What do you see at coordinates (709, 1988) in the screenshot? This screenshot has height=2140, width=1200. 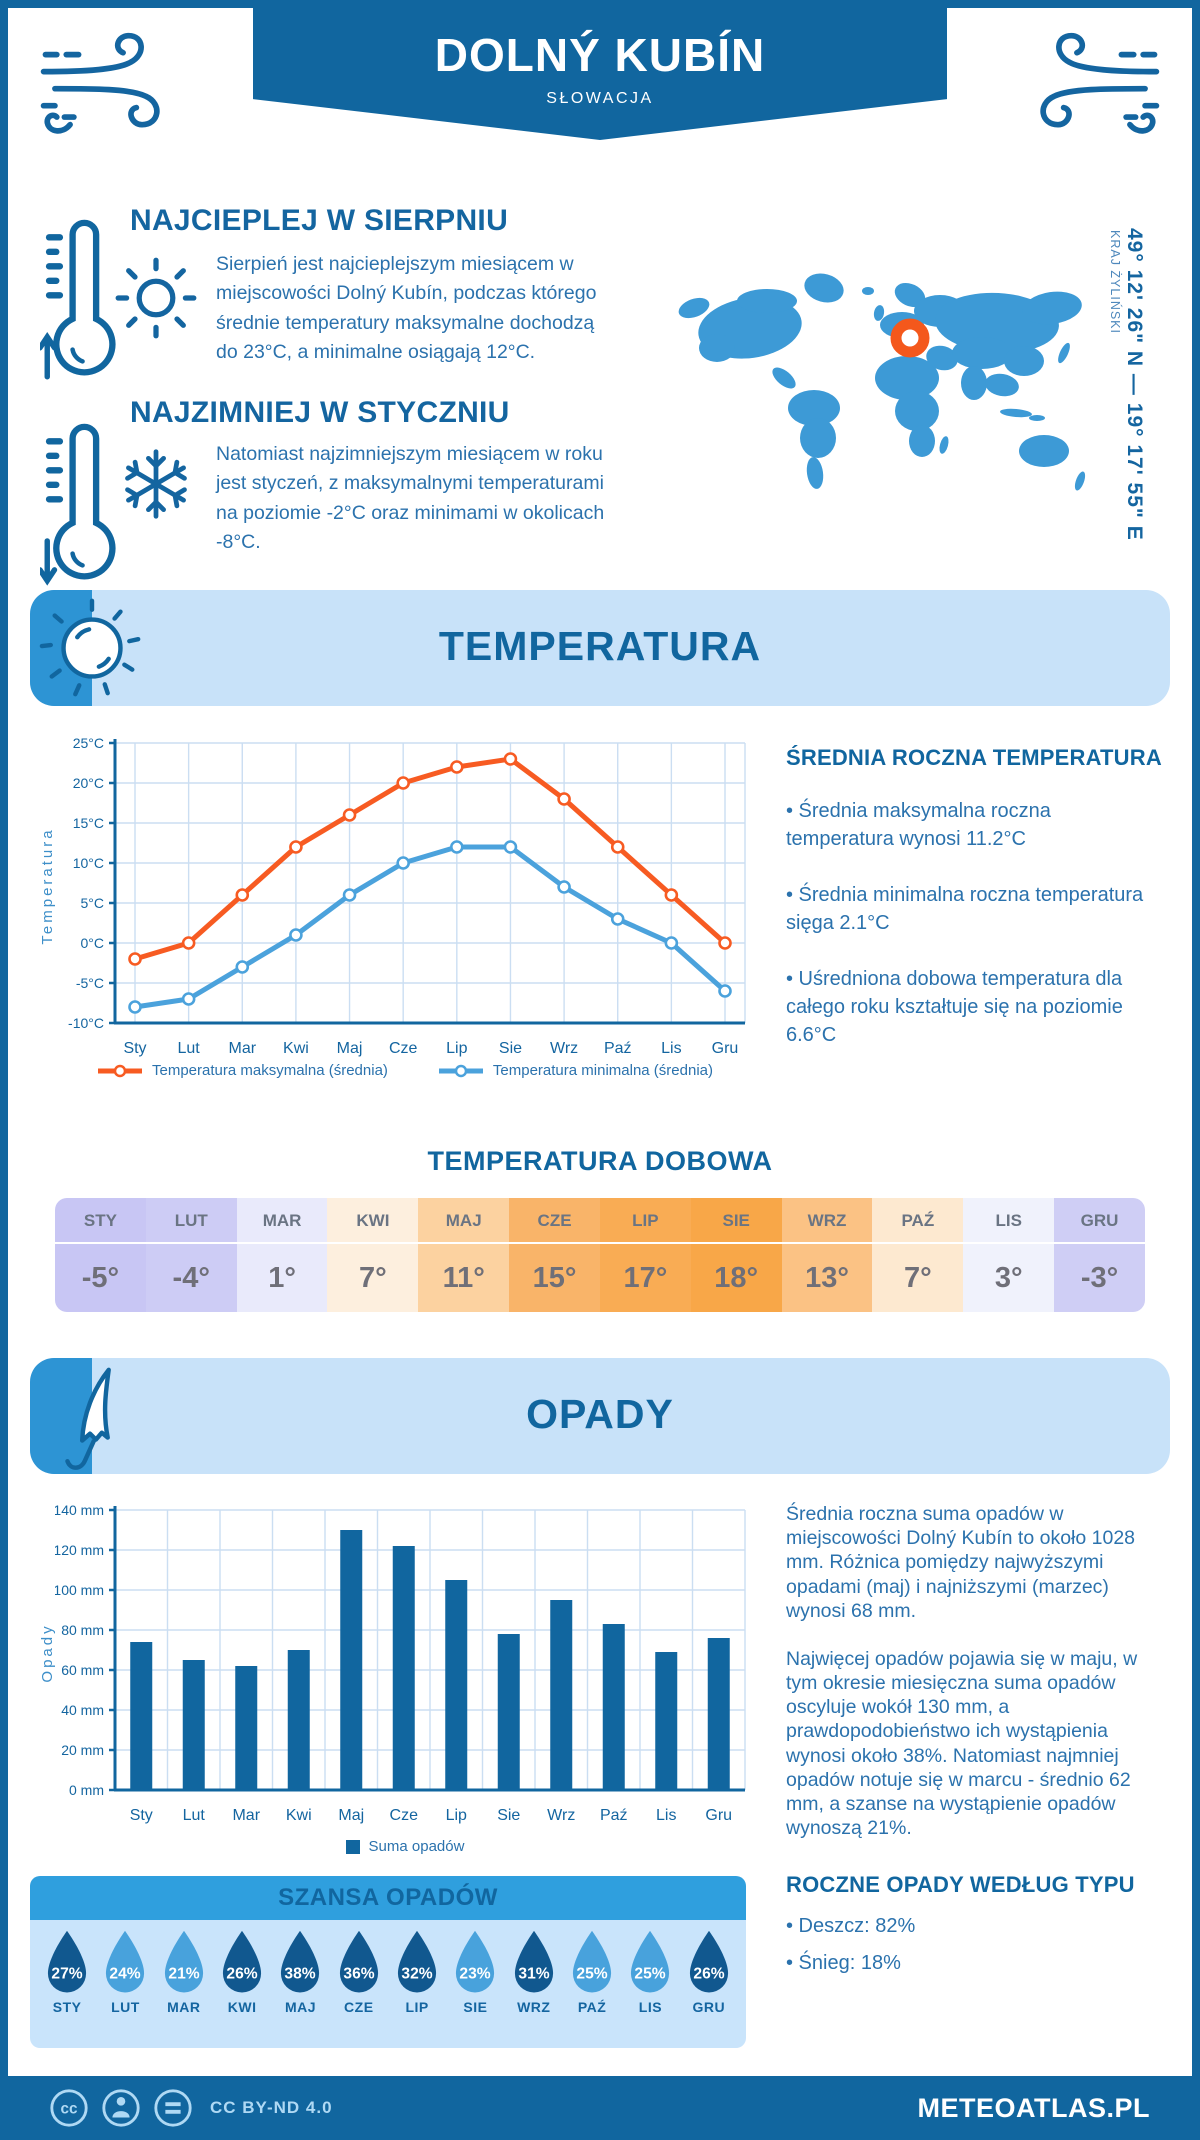 I see `rain-chance-gru: 26% GRU` at bounding box center [709, 1988].